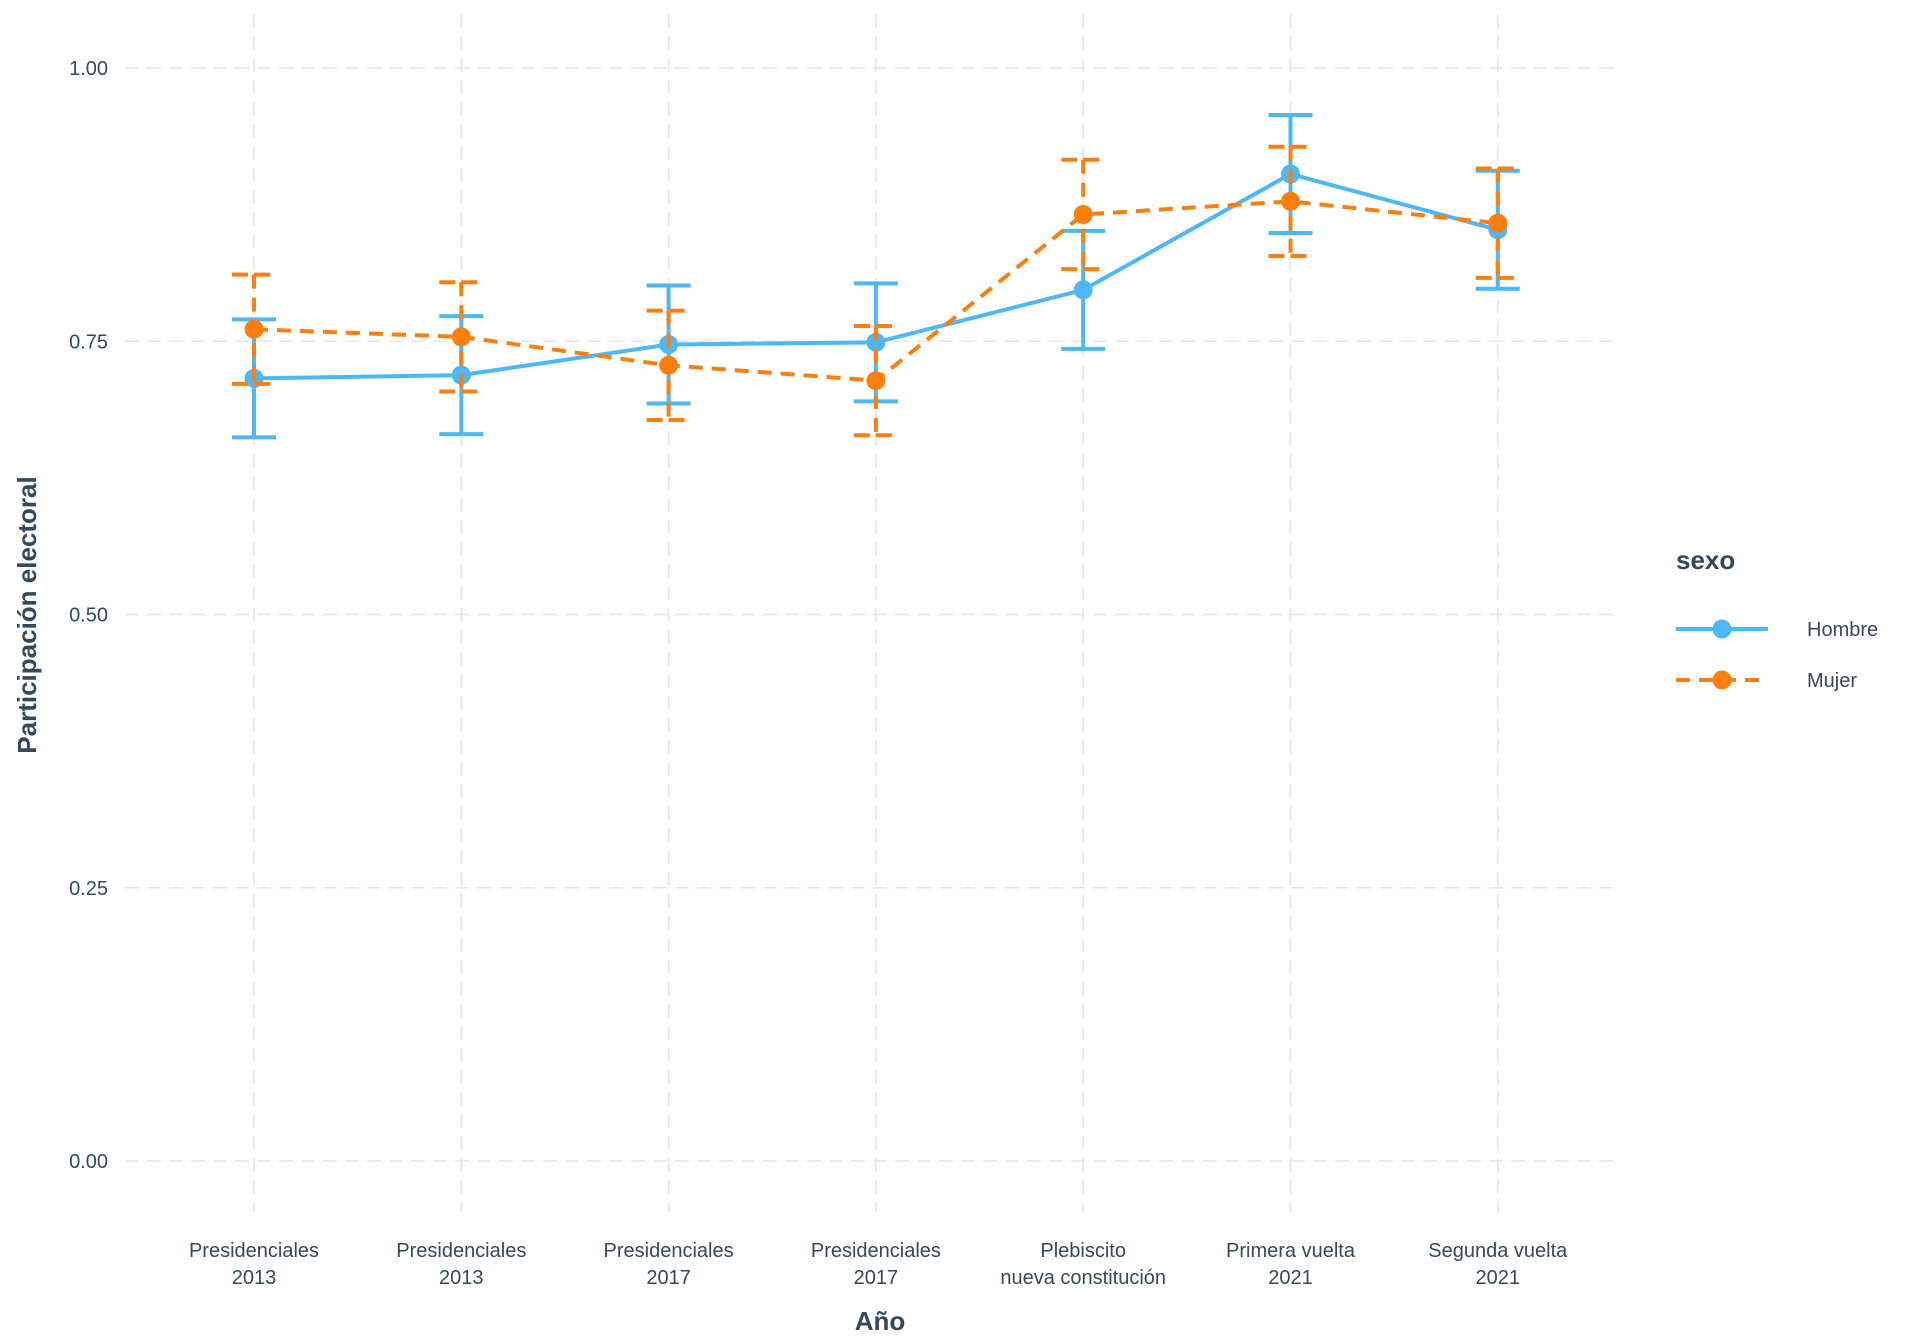 This screenshot has height=1344, width=1920. Describe the element at coordinates (1083, 1264) in the screenshot. I see `x-tick-label: Plebiscito nueva constitución` at that location.